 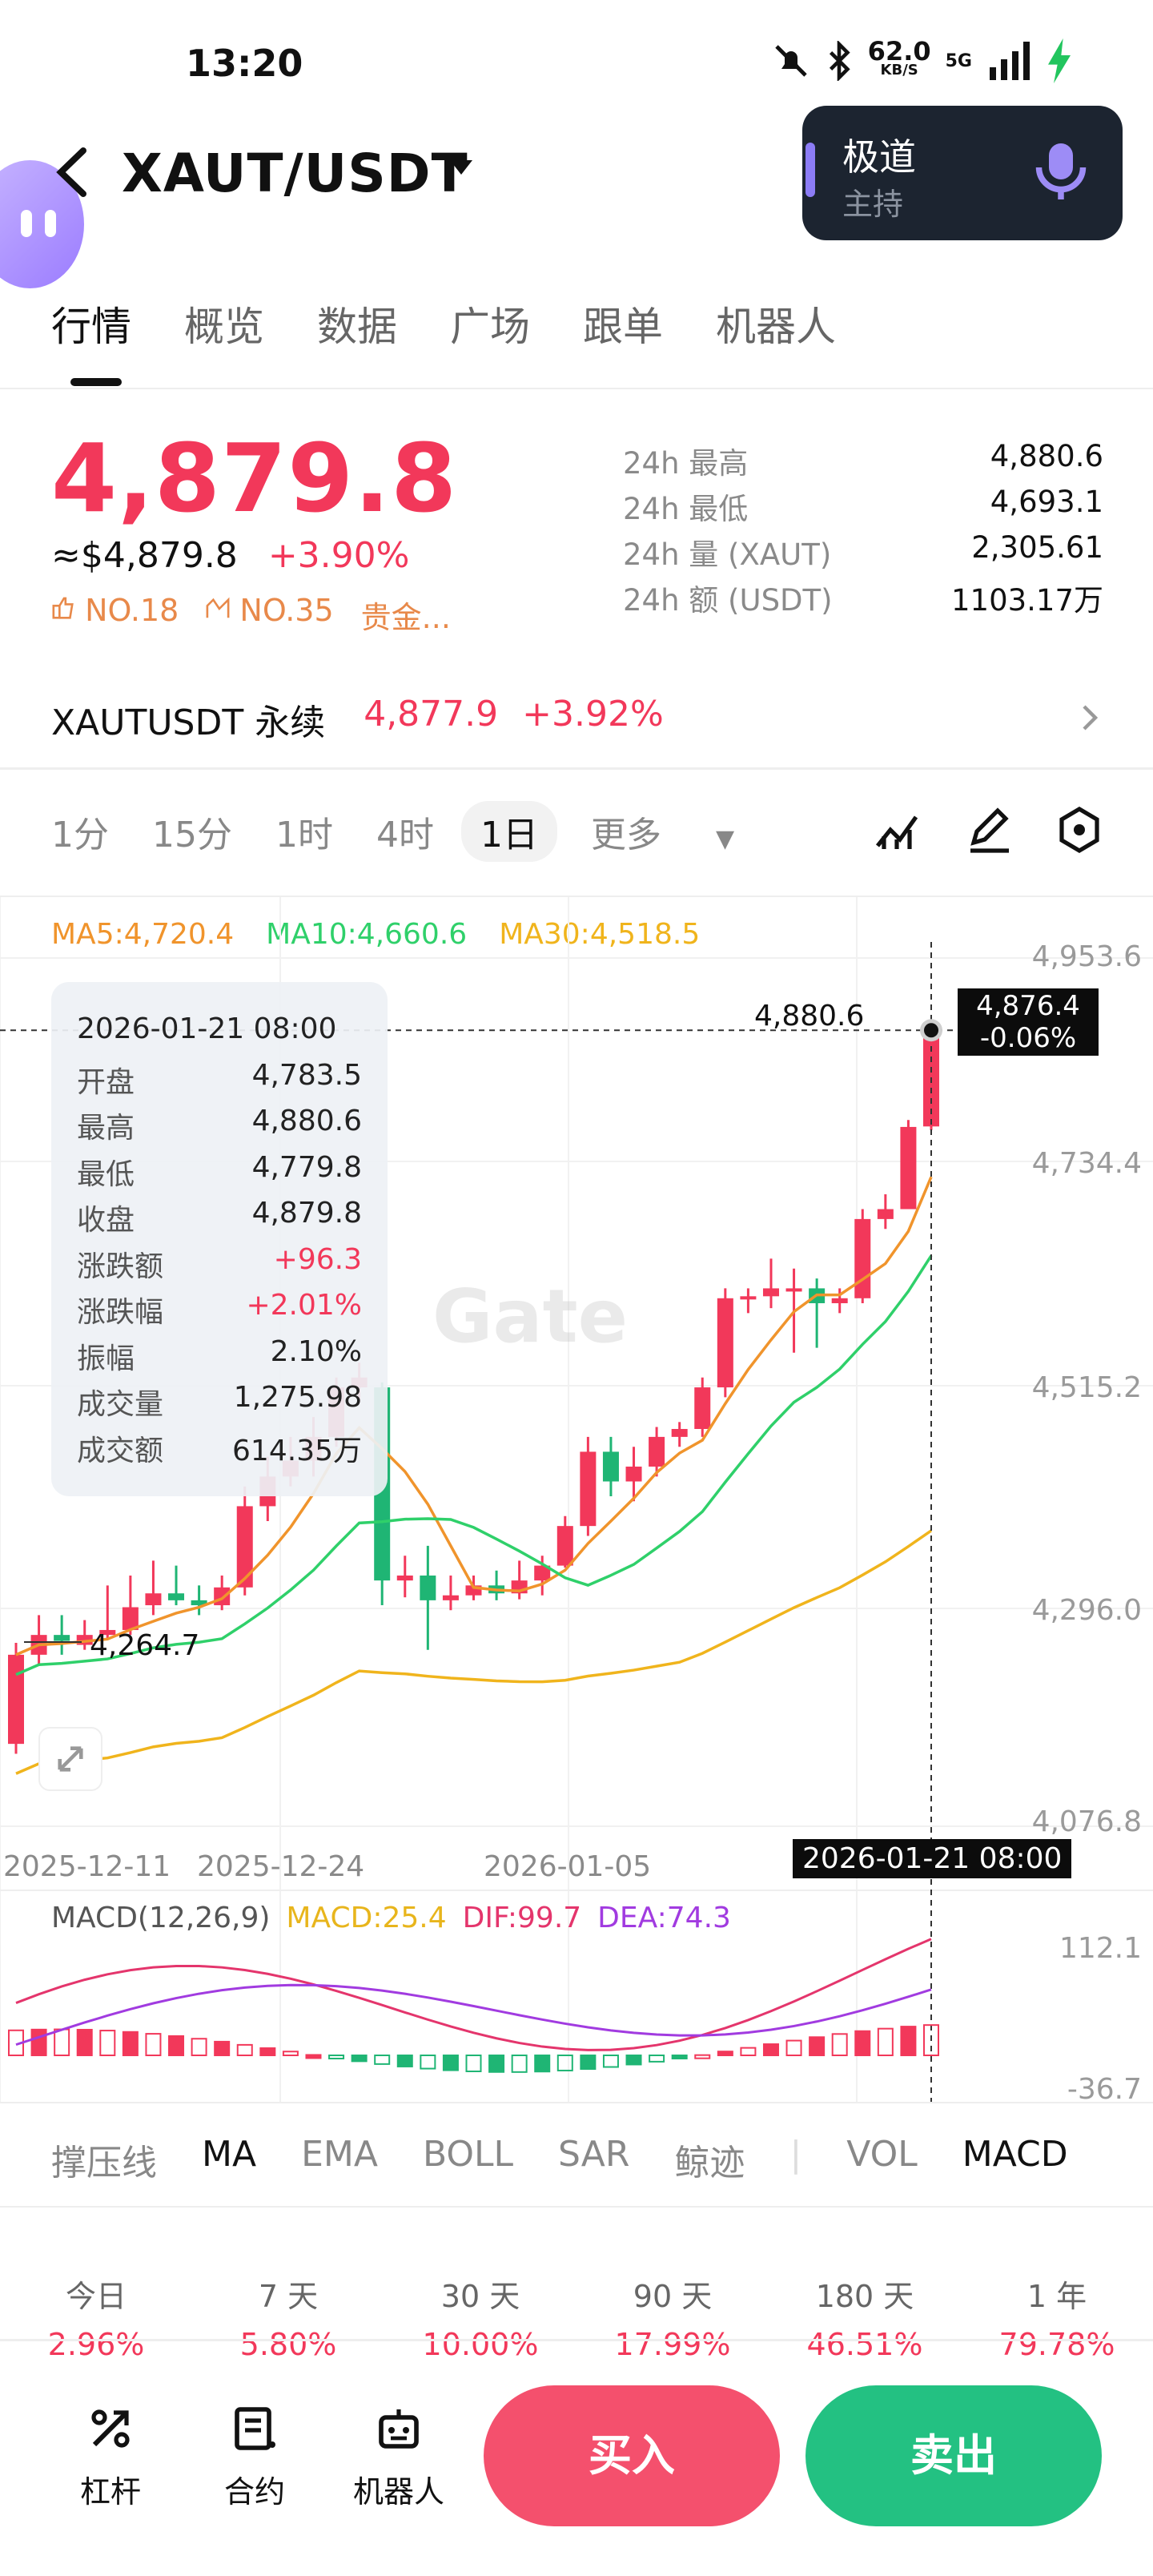 I want to click on tooltip-label: 涨跌额, so click(x=121, y=1266).